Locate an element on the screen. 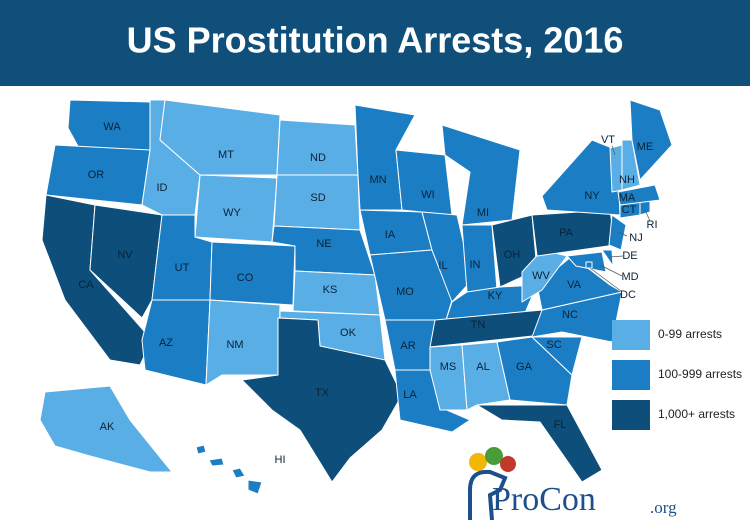 This screenshot has width=750, height=527. state-label: MD is located at coordinates (629, 277).